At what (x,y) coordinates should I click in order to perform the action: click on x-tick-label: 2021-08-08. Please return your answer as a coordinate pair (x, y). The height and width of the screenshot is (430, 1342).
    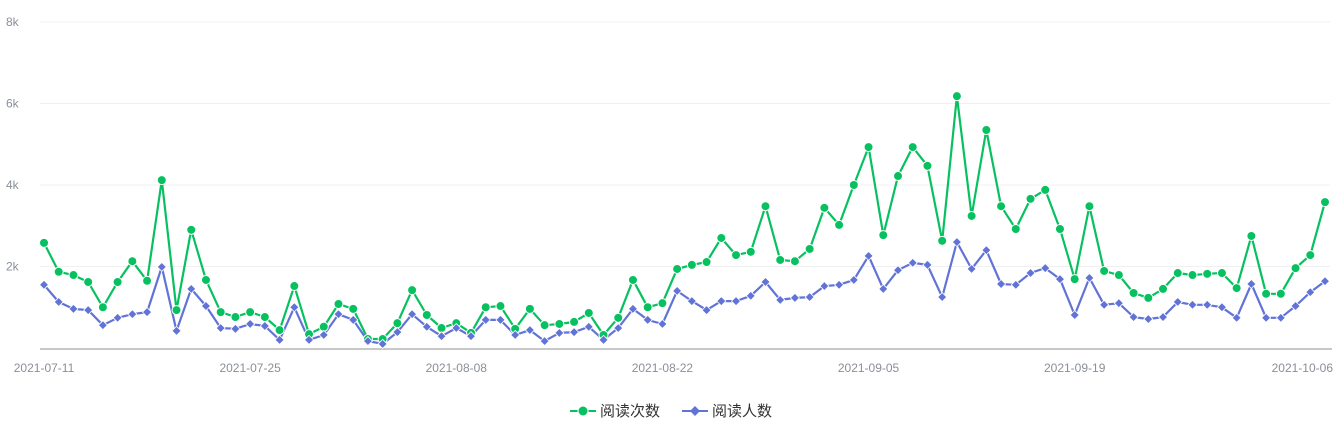
    Looking at the image, I should click on (457, 368).